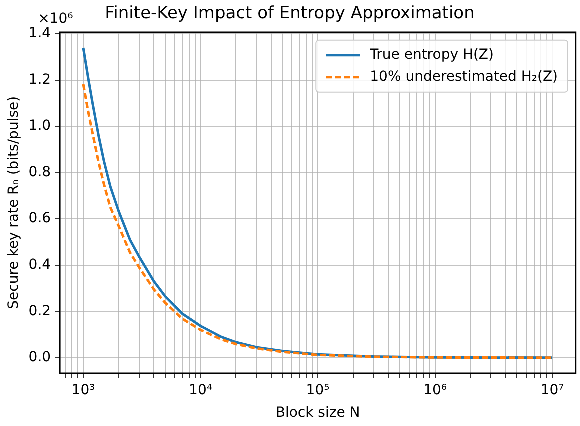  I want to click on chart-title: Finite-Key Impact of Entropy Approximation, so click(290, 14).